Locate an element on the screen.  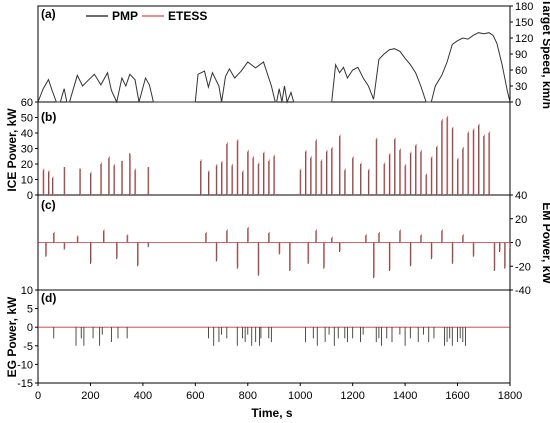
right-axis-label-a: Target Speed, km/h is located at coordinates (545, 54).